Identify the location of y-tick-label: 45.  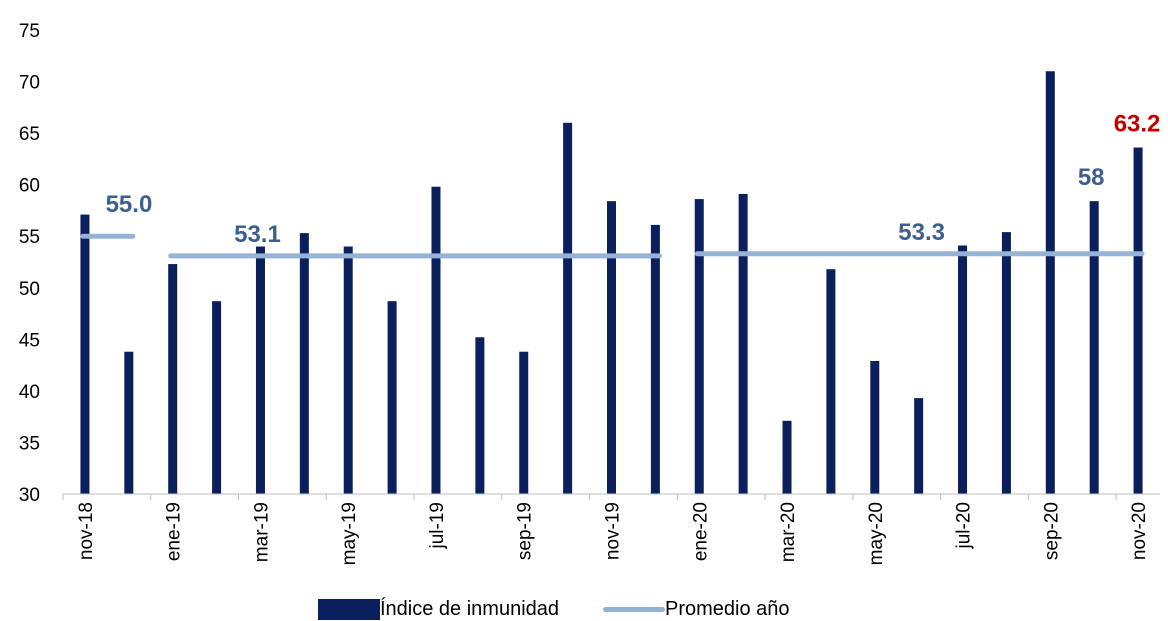
(29, 340).